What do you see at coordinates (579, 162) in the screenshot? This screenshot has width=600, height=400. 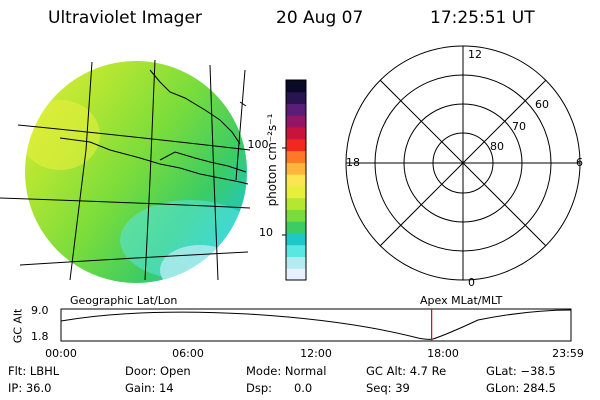 I see `mlt-label-6: 6` at bounding box center [579, 162].